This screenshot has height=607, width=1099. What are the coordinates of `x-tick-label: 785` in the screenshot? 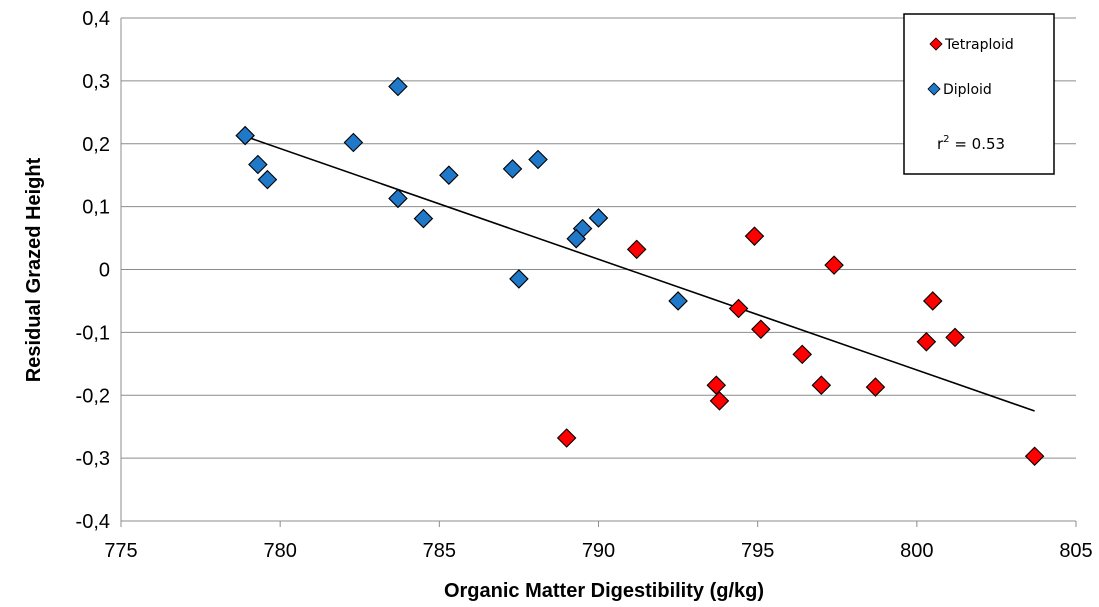 It's located at (439, 551).